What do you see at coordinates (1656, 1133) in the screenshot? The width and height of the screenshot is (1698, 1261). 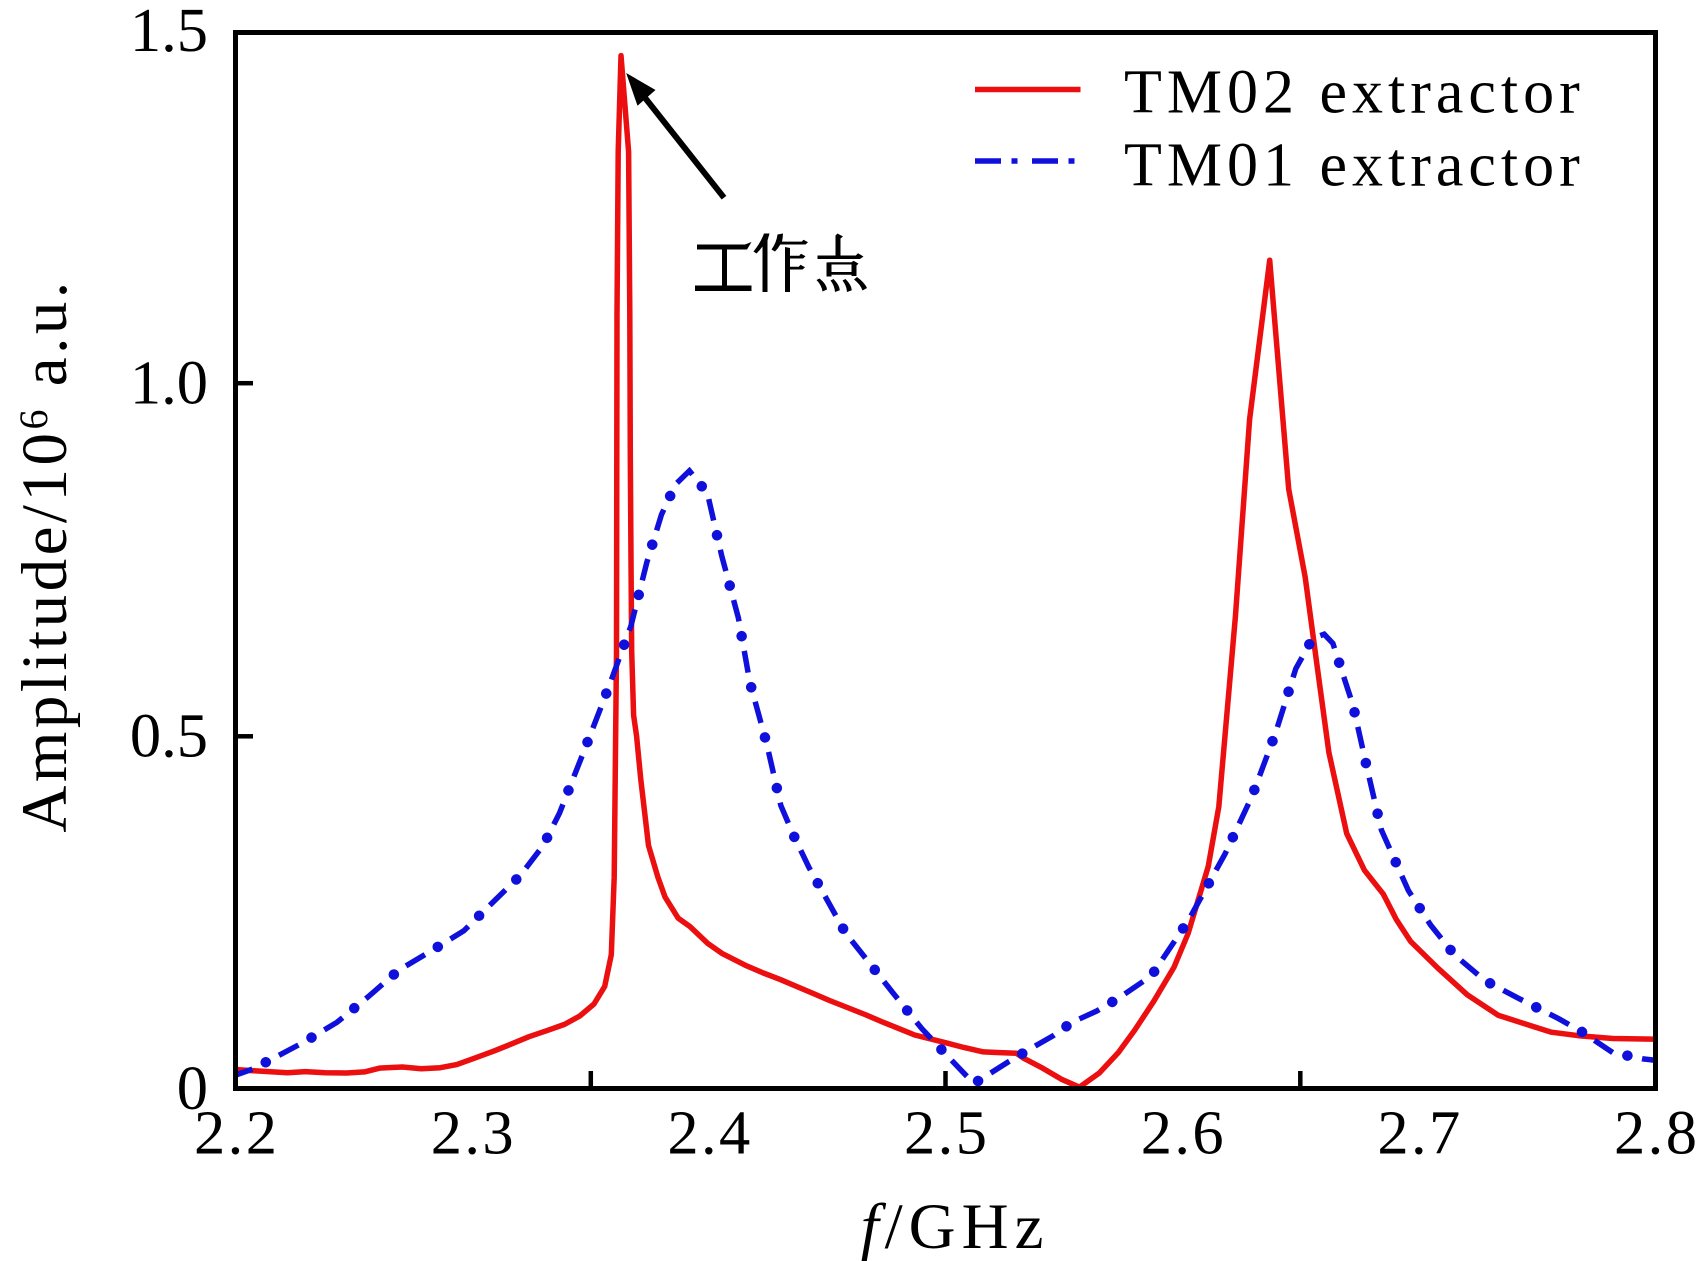 I see `svg-text: 2.8` at bounding box center [1656, 1133].